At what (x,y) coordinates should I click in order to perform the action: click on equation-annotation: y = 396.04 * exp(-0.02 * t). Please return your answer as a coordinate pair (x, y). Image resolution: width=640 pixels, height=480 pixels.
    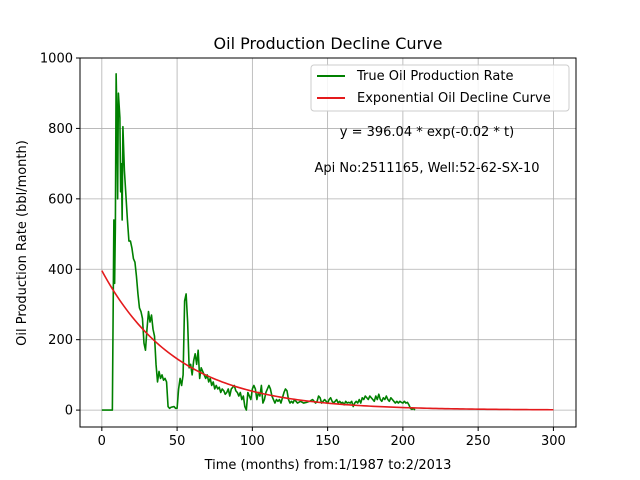
    Looking at the image, I should click on (427, 132).